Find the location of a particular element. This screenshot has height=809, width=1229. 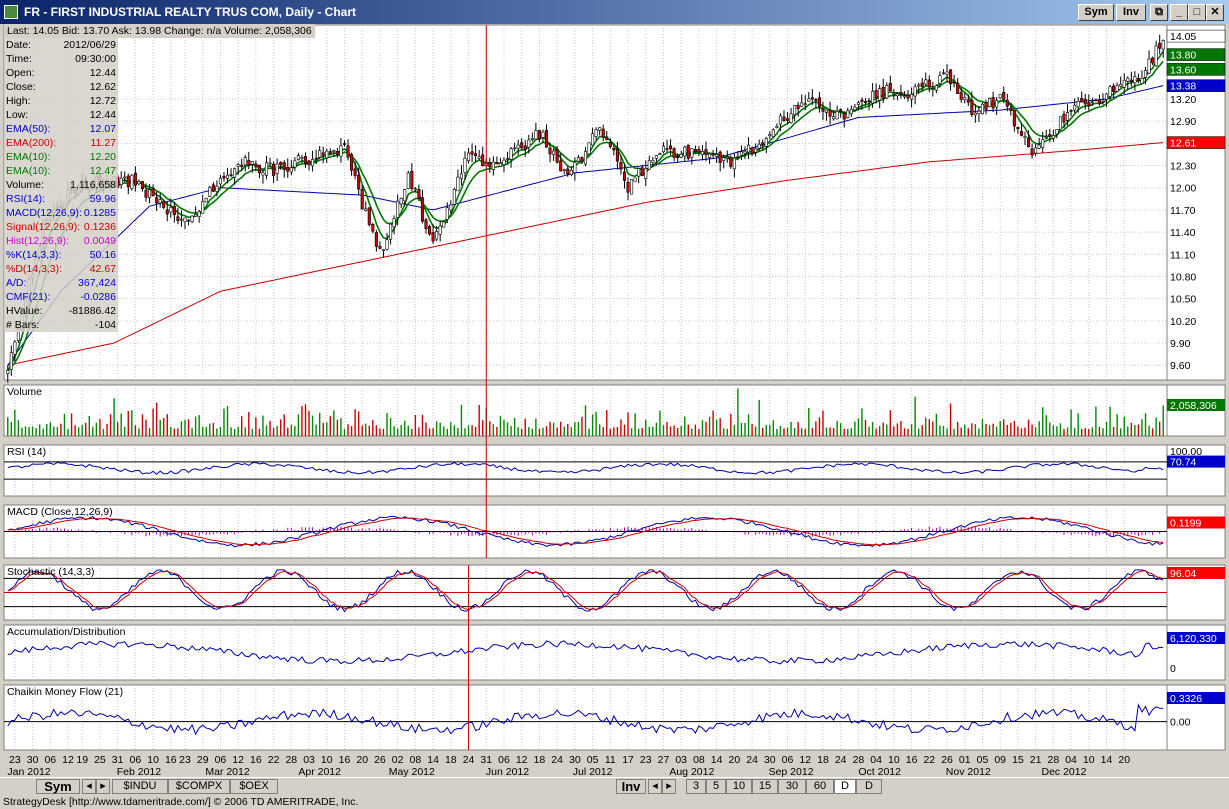

period-tab-15: 15 is located at coordinates (765, 786).